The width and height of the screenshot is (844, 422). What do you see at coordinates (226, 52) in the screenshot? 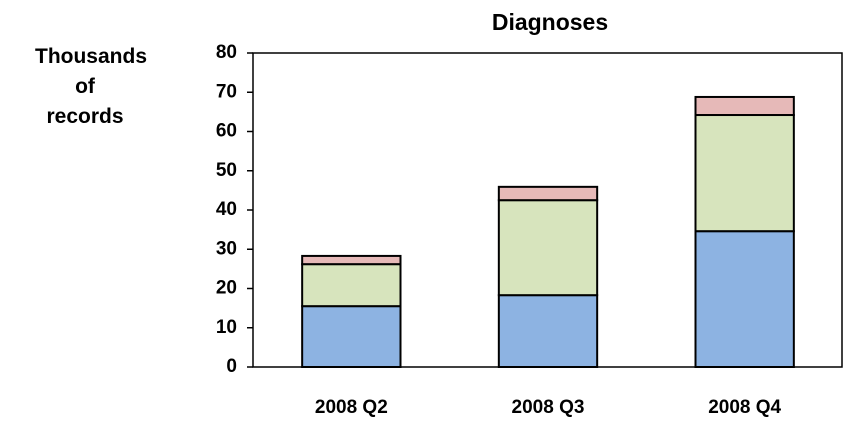
I see `y-tick-label: 80` at bounding box center [226, 52].